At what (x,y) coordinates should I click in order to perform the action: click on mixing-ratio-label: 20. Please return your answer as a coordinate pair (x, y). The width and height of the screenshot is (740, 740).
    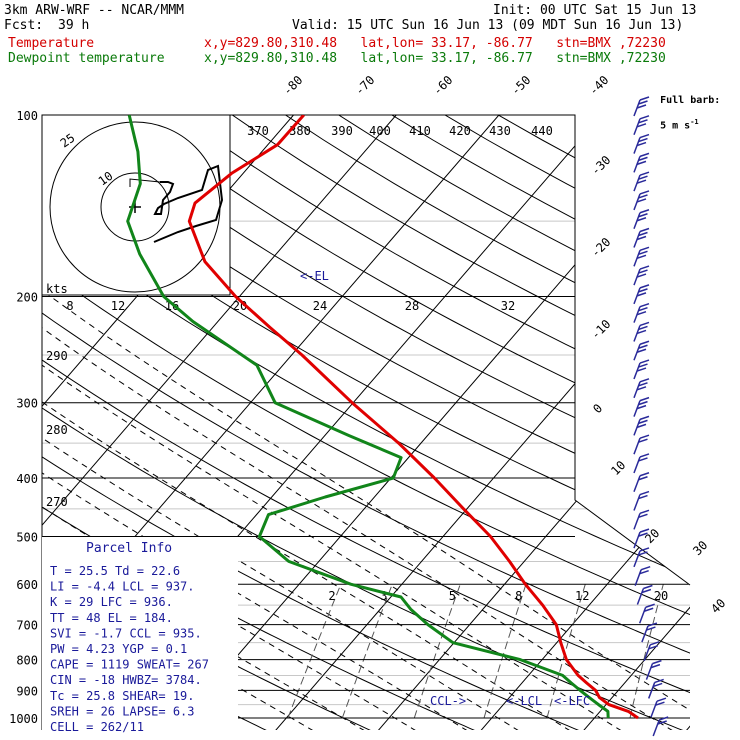
    Looking at the image, I should click on (661, 596).